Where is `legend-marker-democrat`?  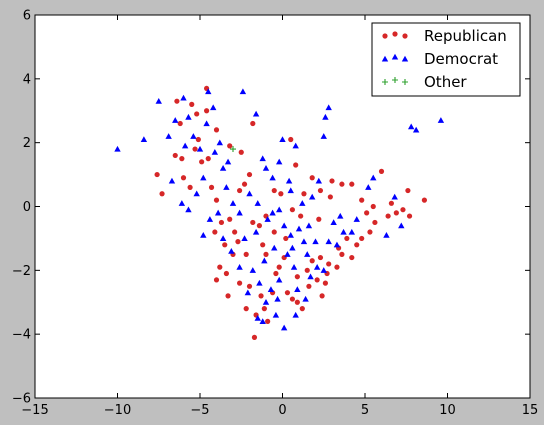 legend-marker-democrat is located at coordinates (395, 56).